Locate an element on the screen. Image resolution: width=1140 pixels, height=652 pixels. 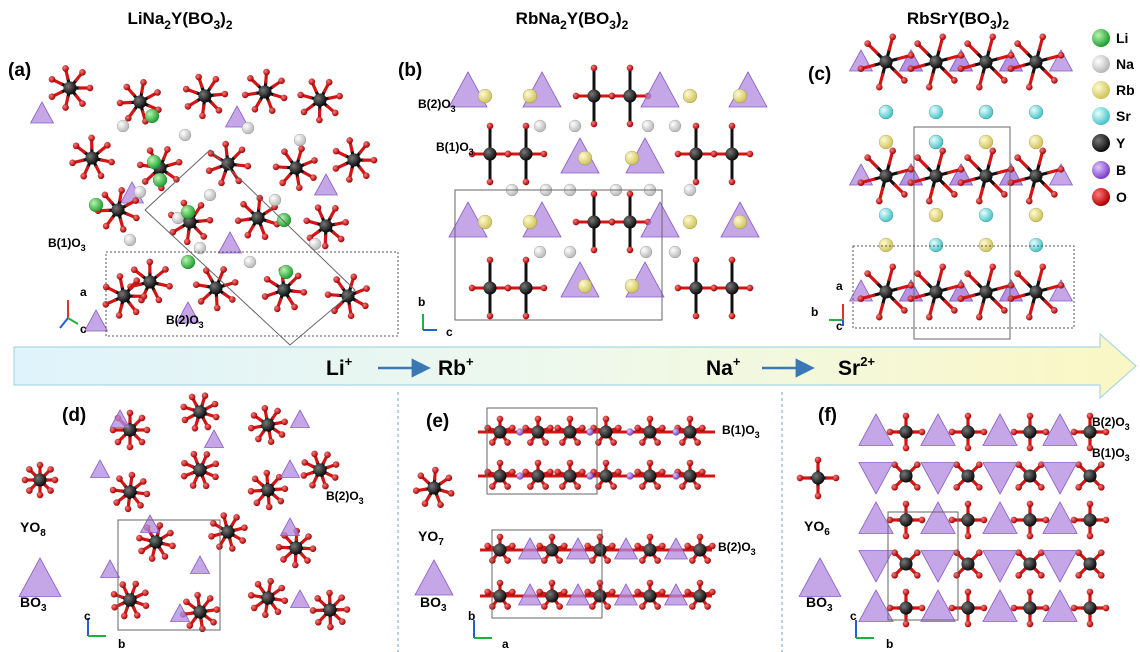
unit-cell-a is located at coordinates (250, 247).